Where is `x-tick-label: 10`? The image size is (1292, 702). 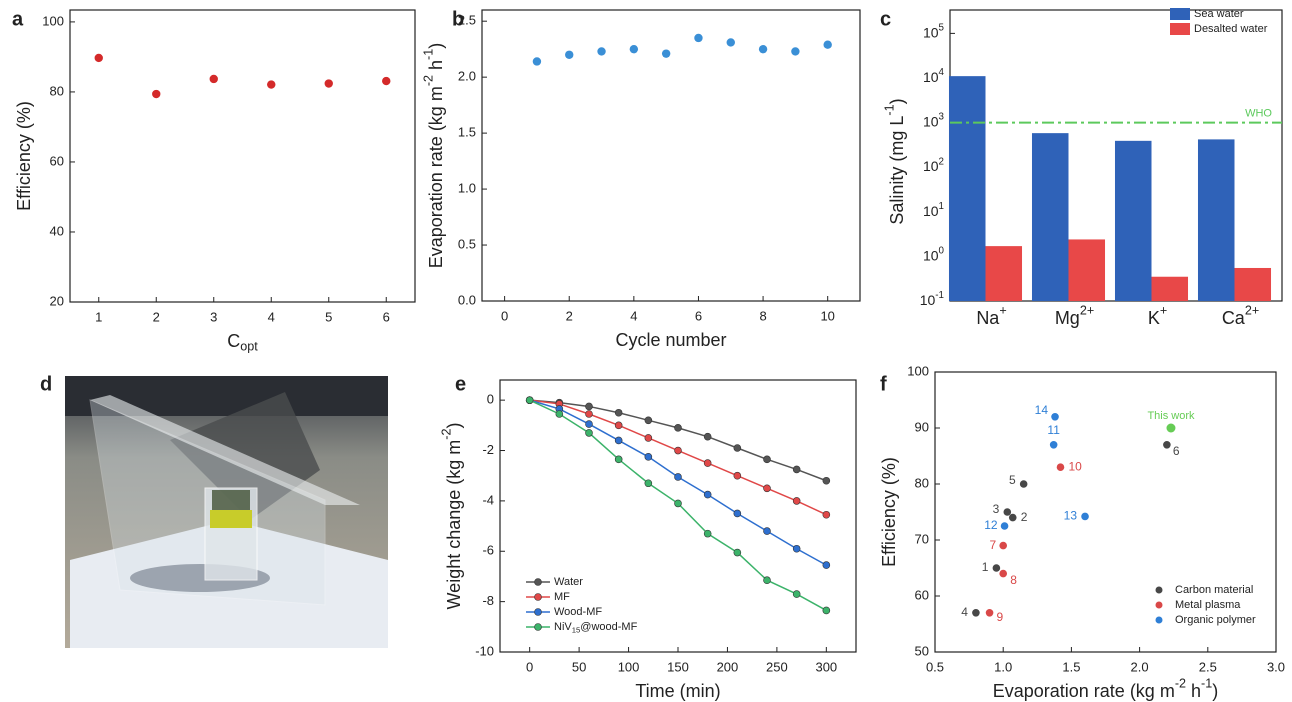
x-tick-label: 10 is located at coordinates (827, 315).